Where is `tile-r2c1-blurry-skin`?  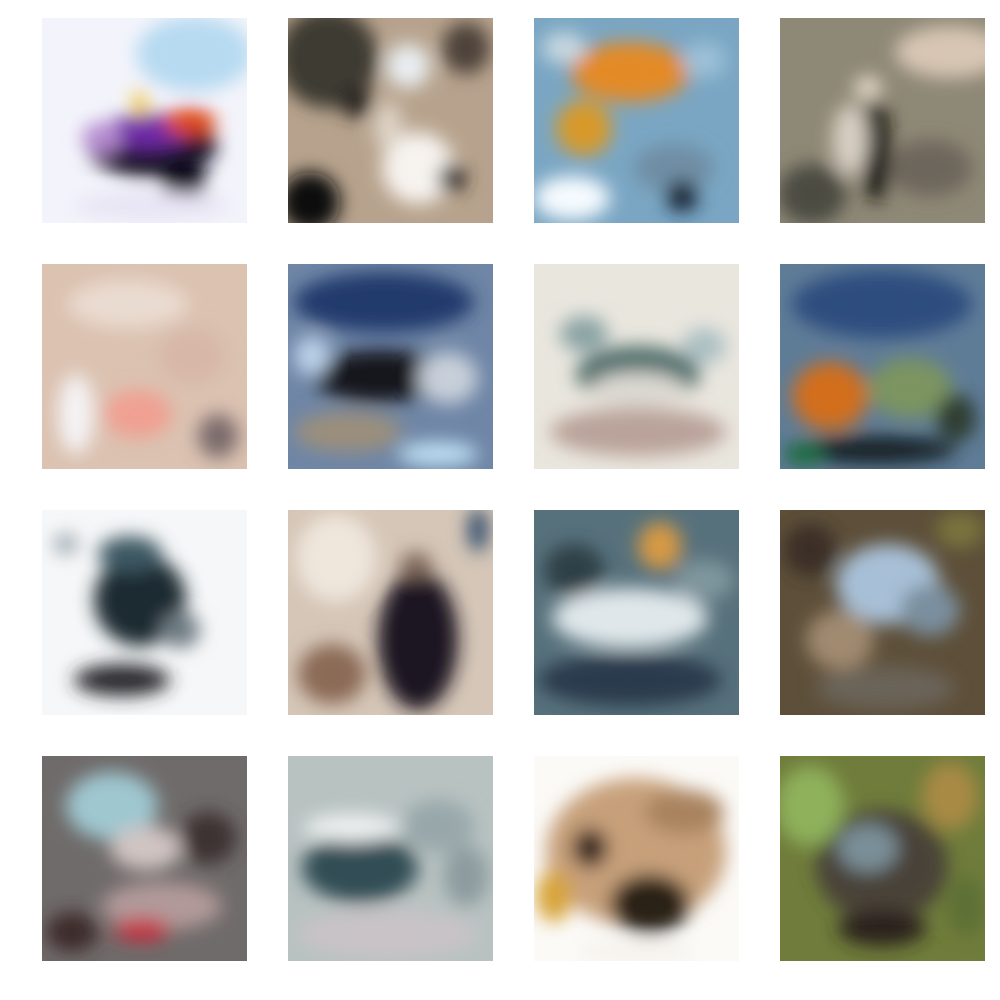
tile-r2c1-blurry-skin is located at coordinates (144, 366).